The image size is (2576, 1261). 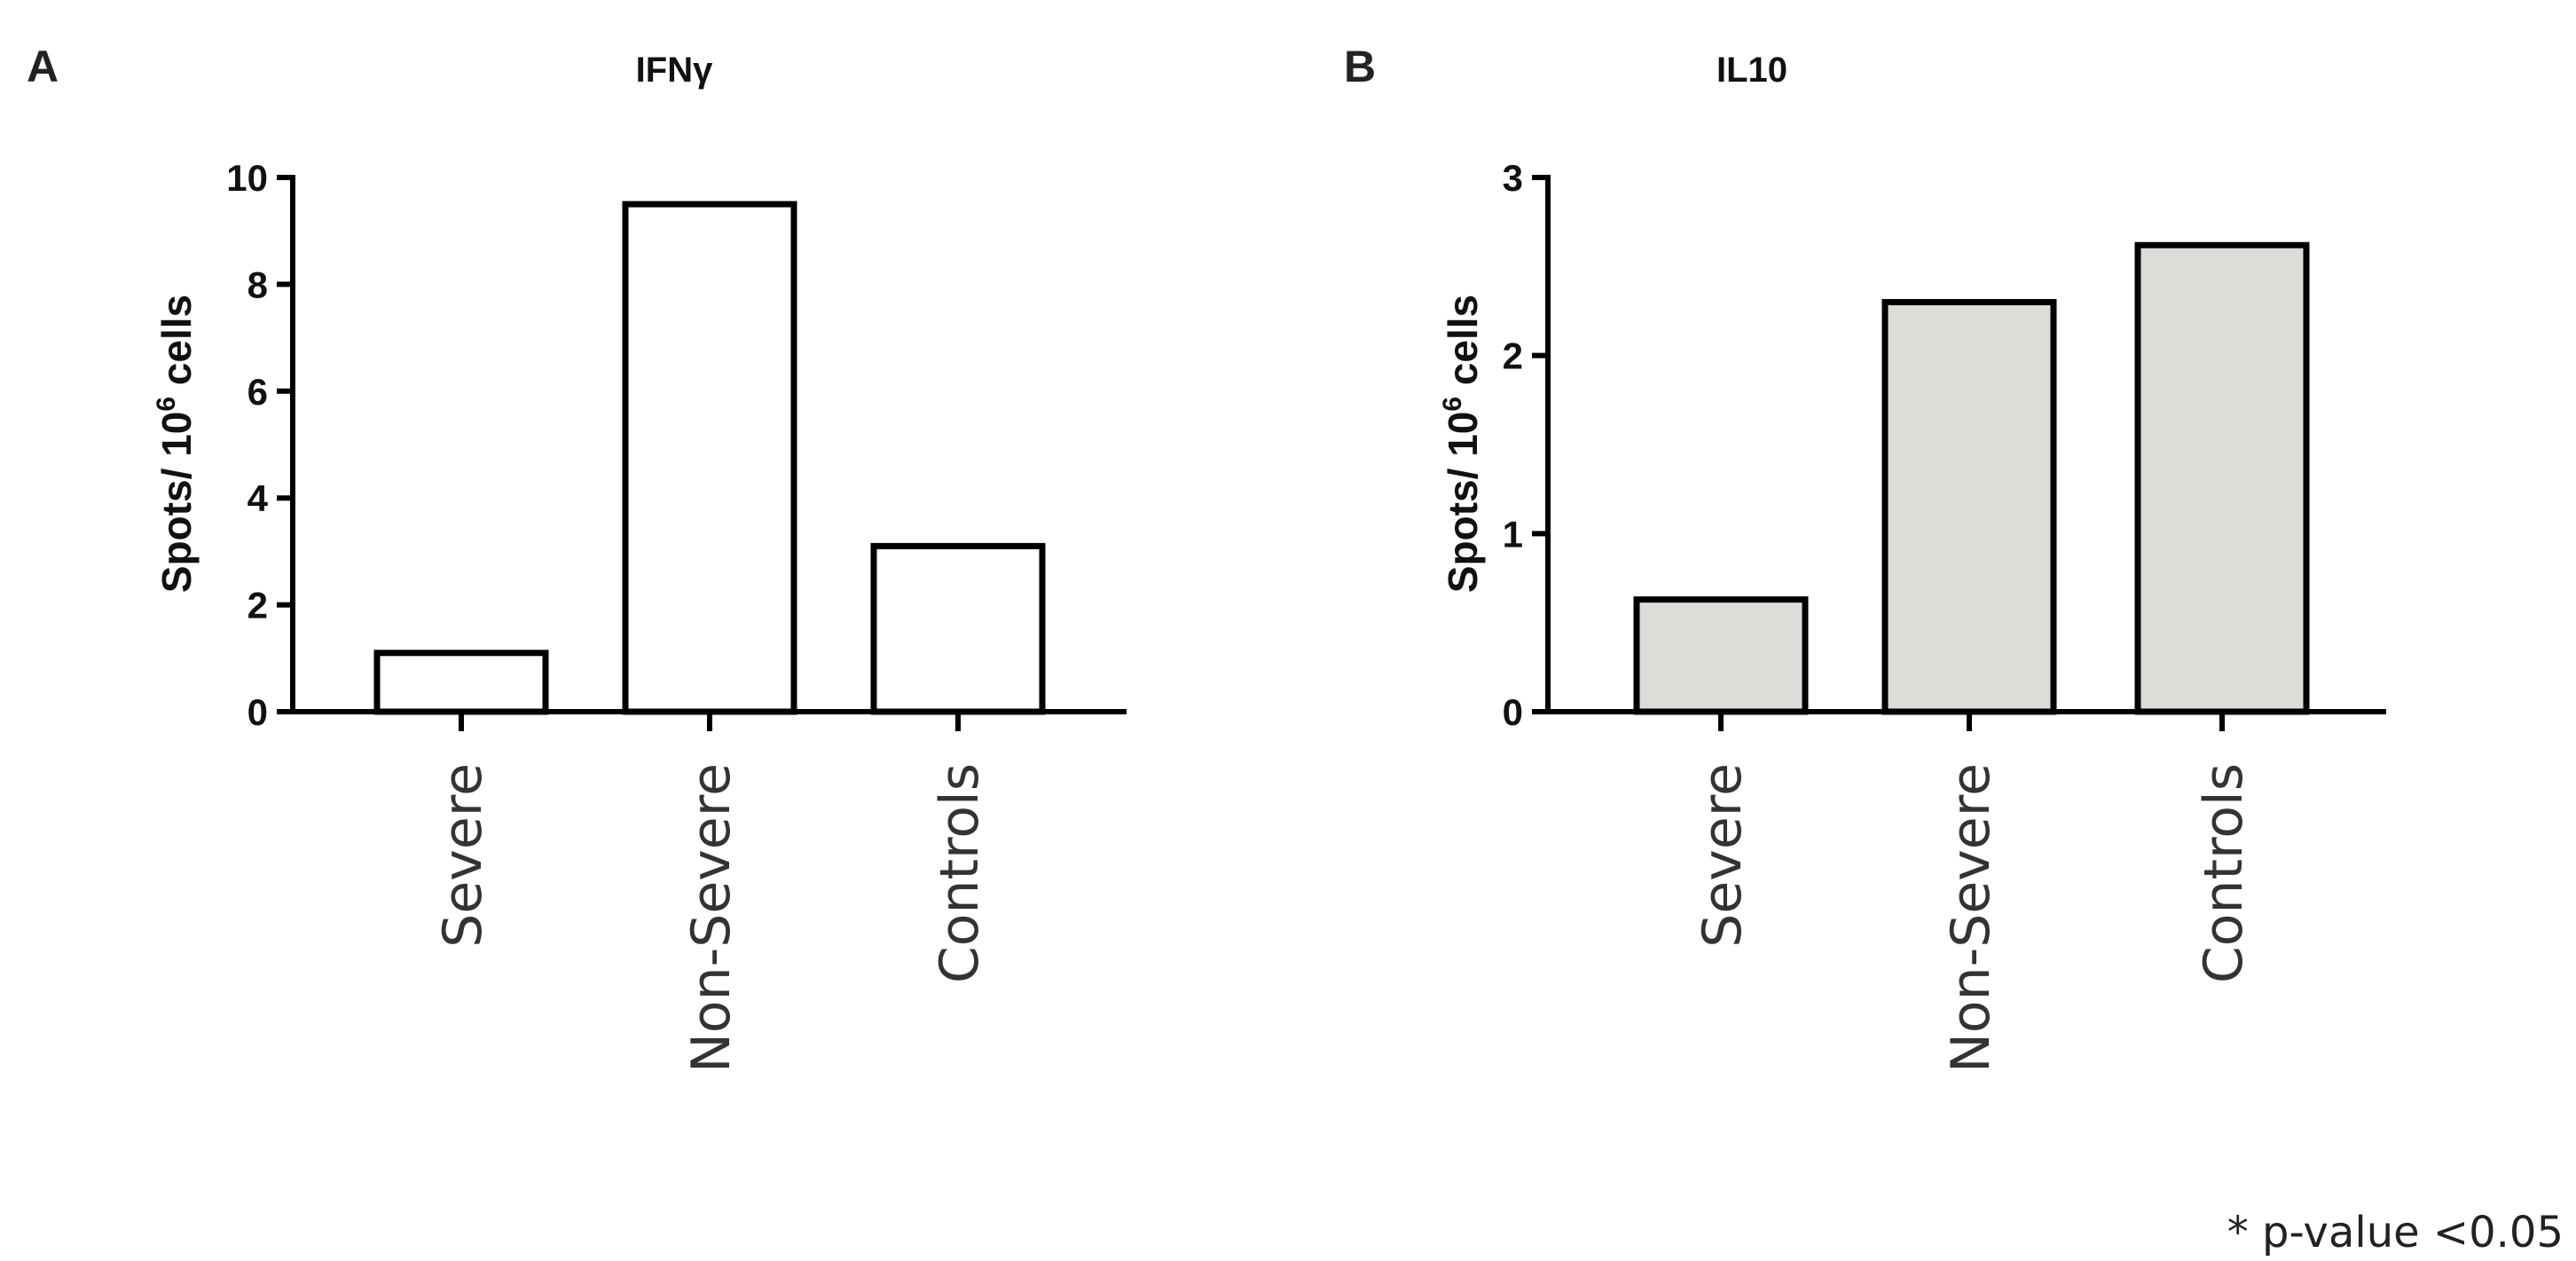 What do you see at coordinates (1751, 70) in the screenshot?
I see `chart-title: IL10` at bounding box center [1751, 70].